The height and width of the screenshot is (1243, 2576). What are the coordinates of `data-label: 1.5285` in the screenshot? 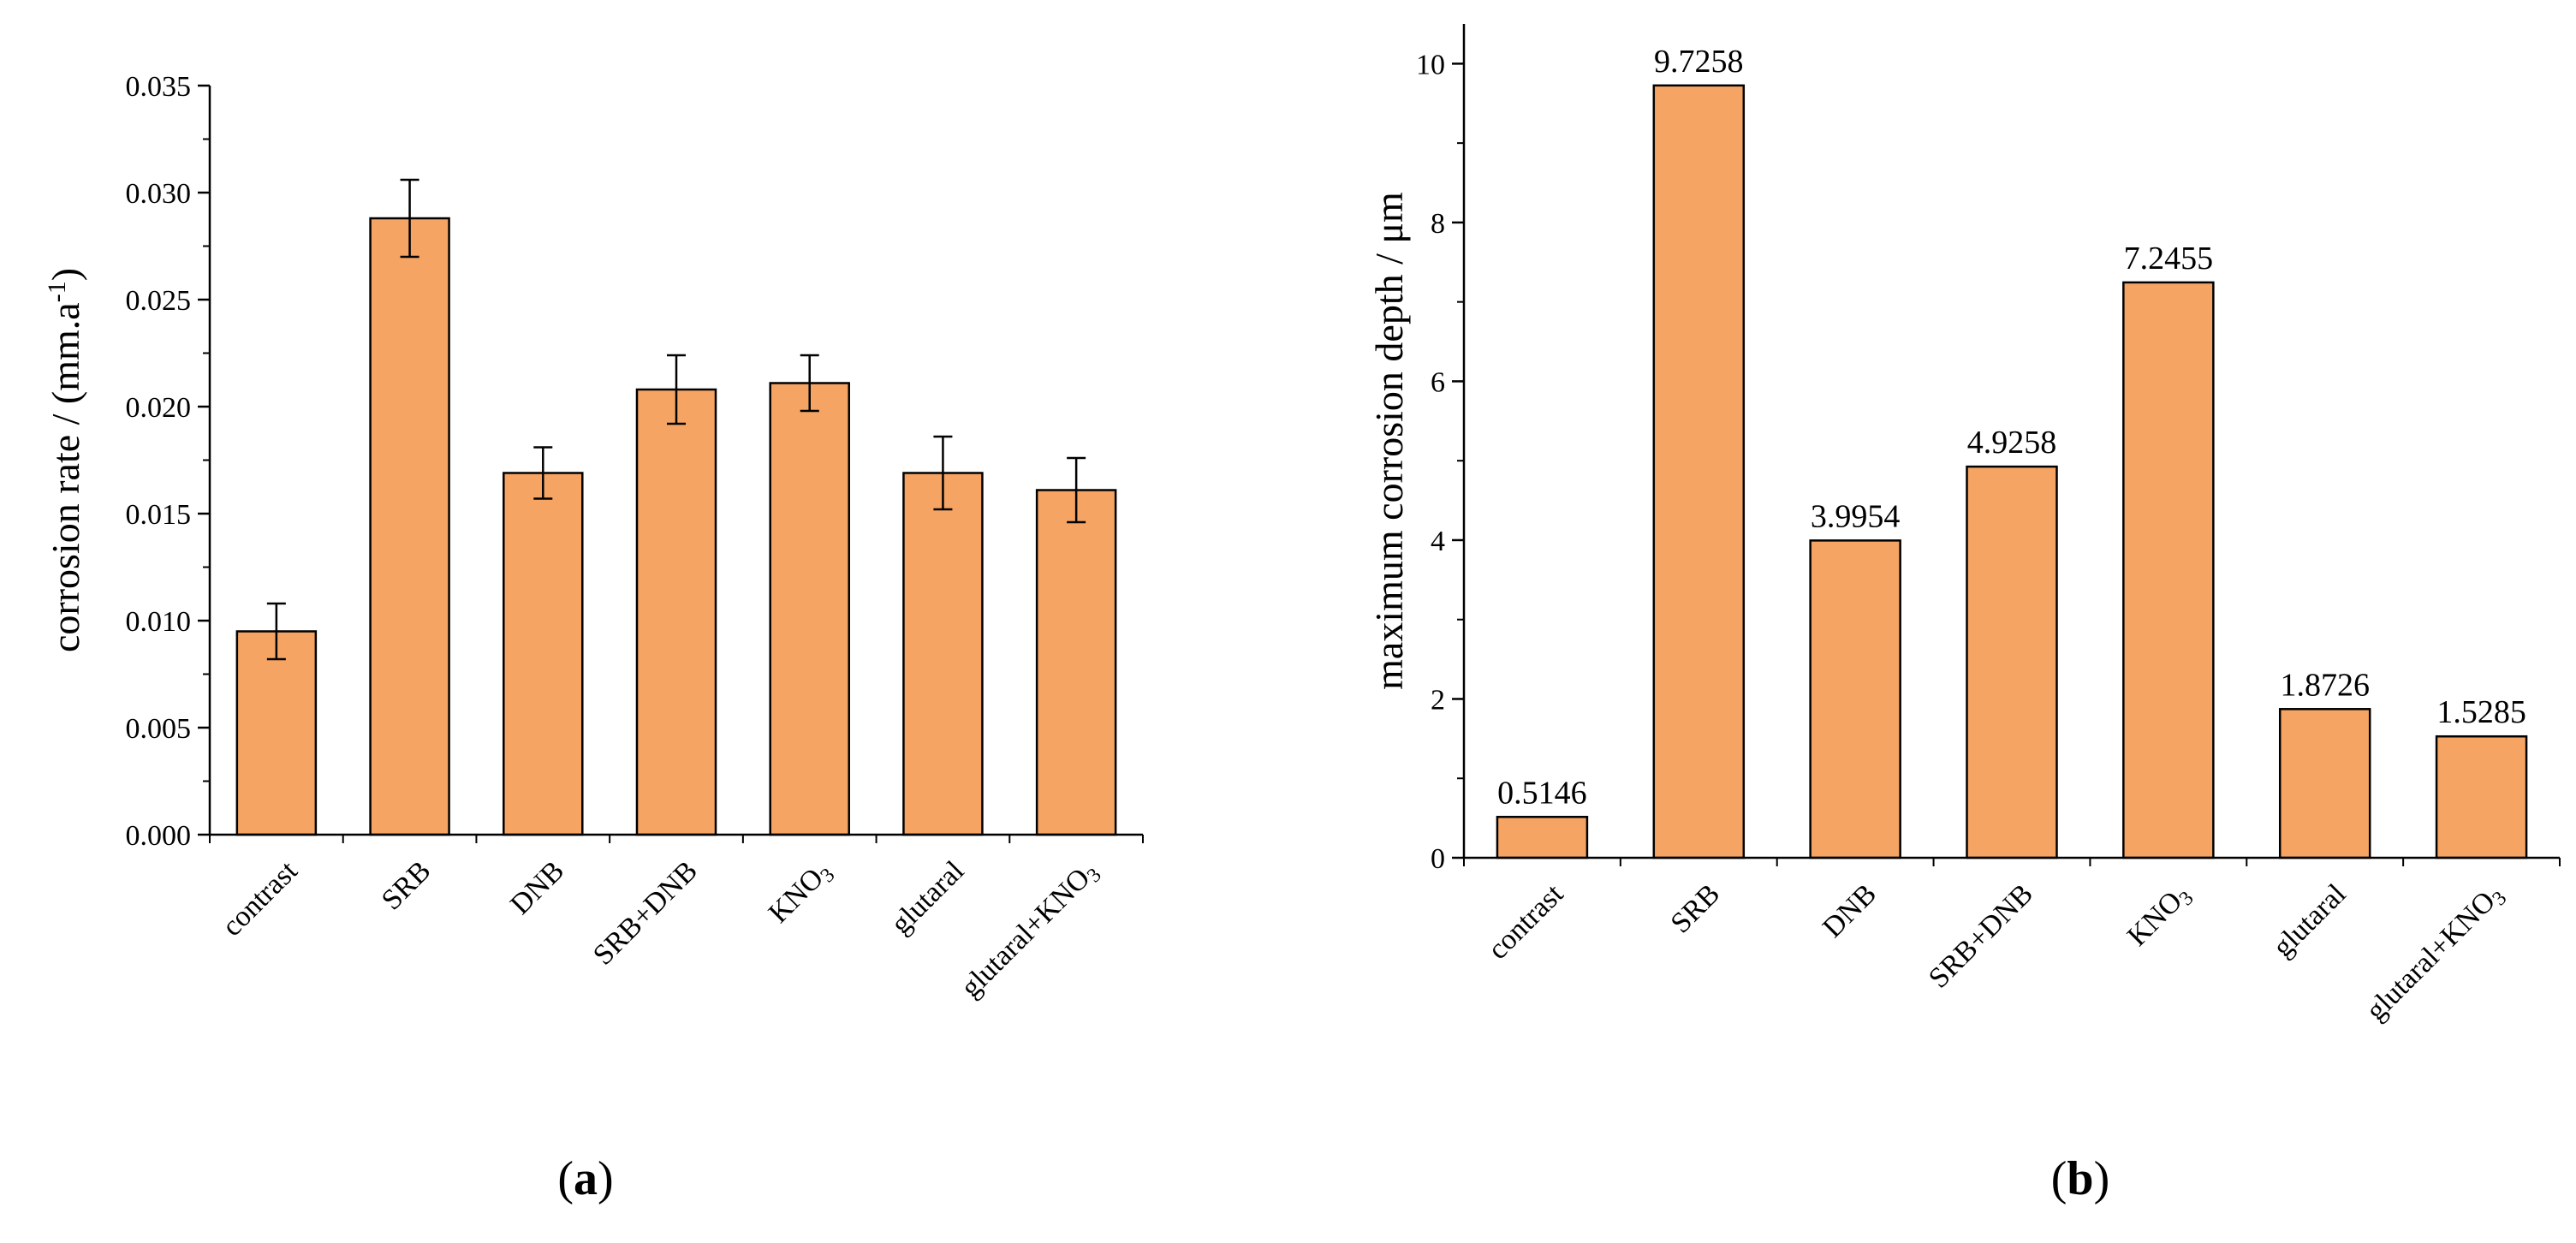 It's located at (2481, 712).